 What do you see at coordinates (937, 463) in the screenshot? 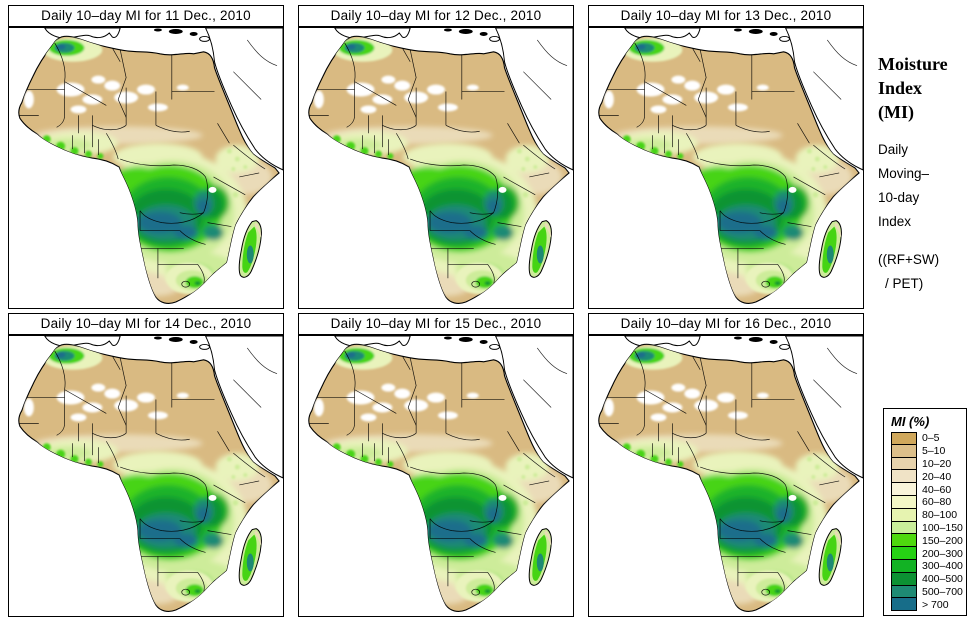
I see `legend-label: 10–20` at bounding box center [937, 463].